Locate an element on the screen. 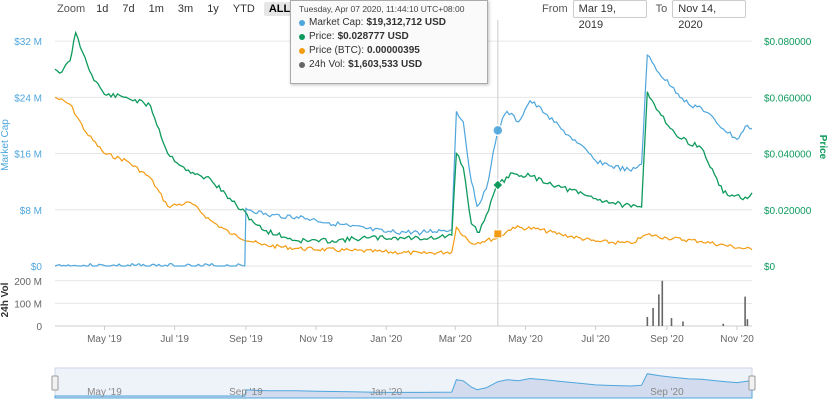 The width and height of the screenshot is (830, 400). date-range-picker: From Mar 19, 2019 To Nov 14, 2020 is located at coordinates (644, 15).